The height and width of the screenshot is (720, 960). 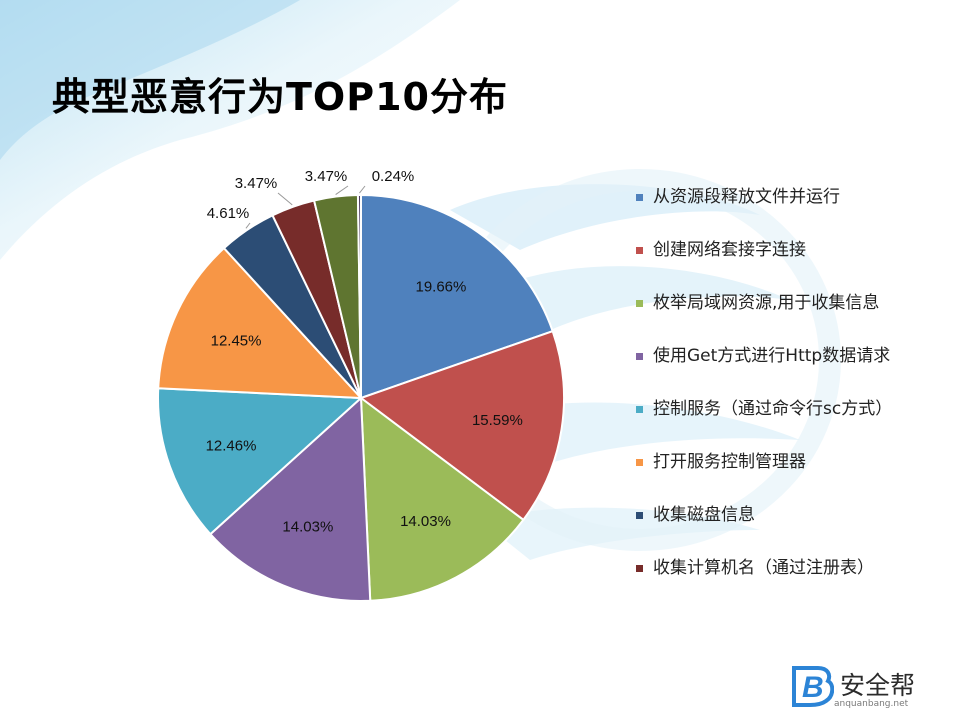 I want to click on legend-label: 控制服务（通过命令行sc方式）, so click(x=773, y=409).